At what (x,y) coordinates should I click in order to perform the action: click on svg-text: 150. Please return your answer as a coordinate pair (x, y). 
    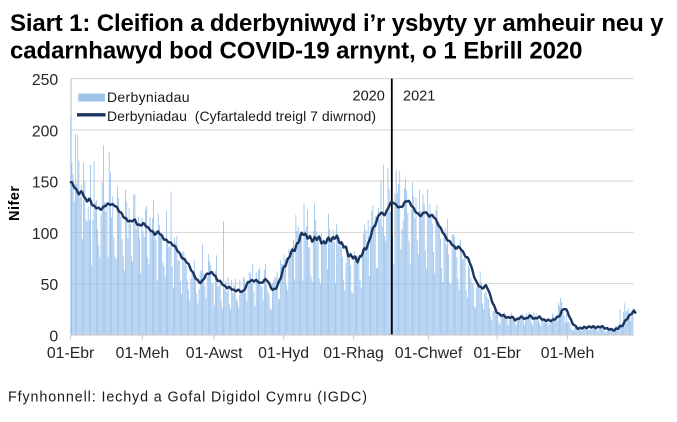
    Looking at the image, I should click on (45, 183).